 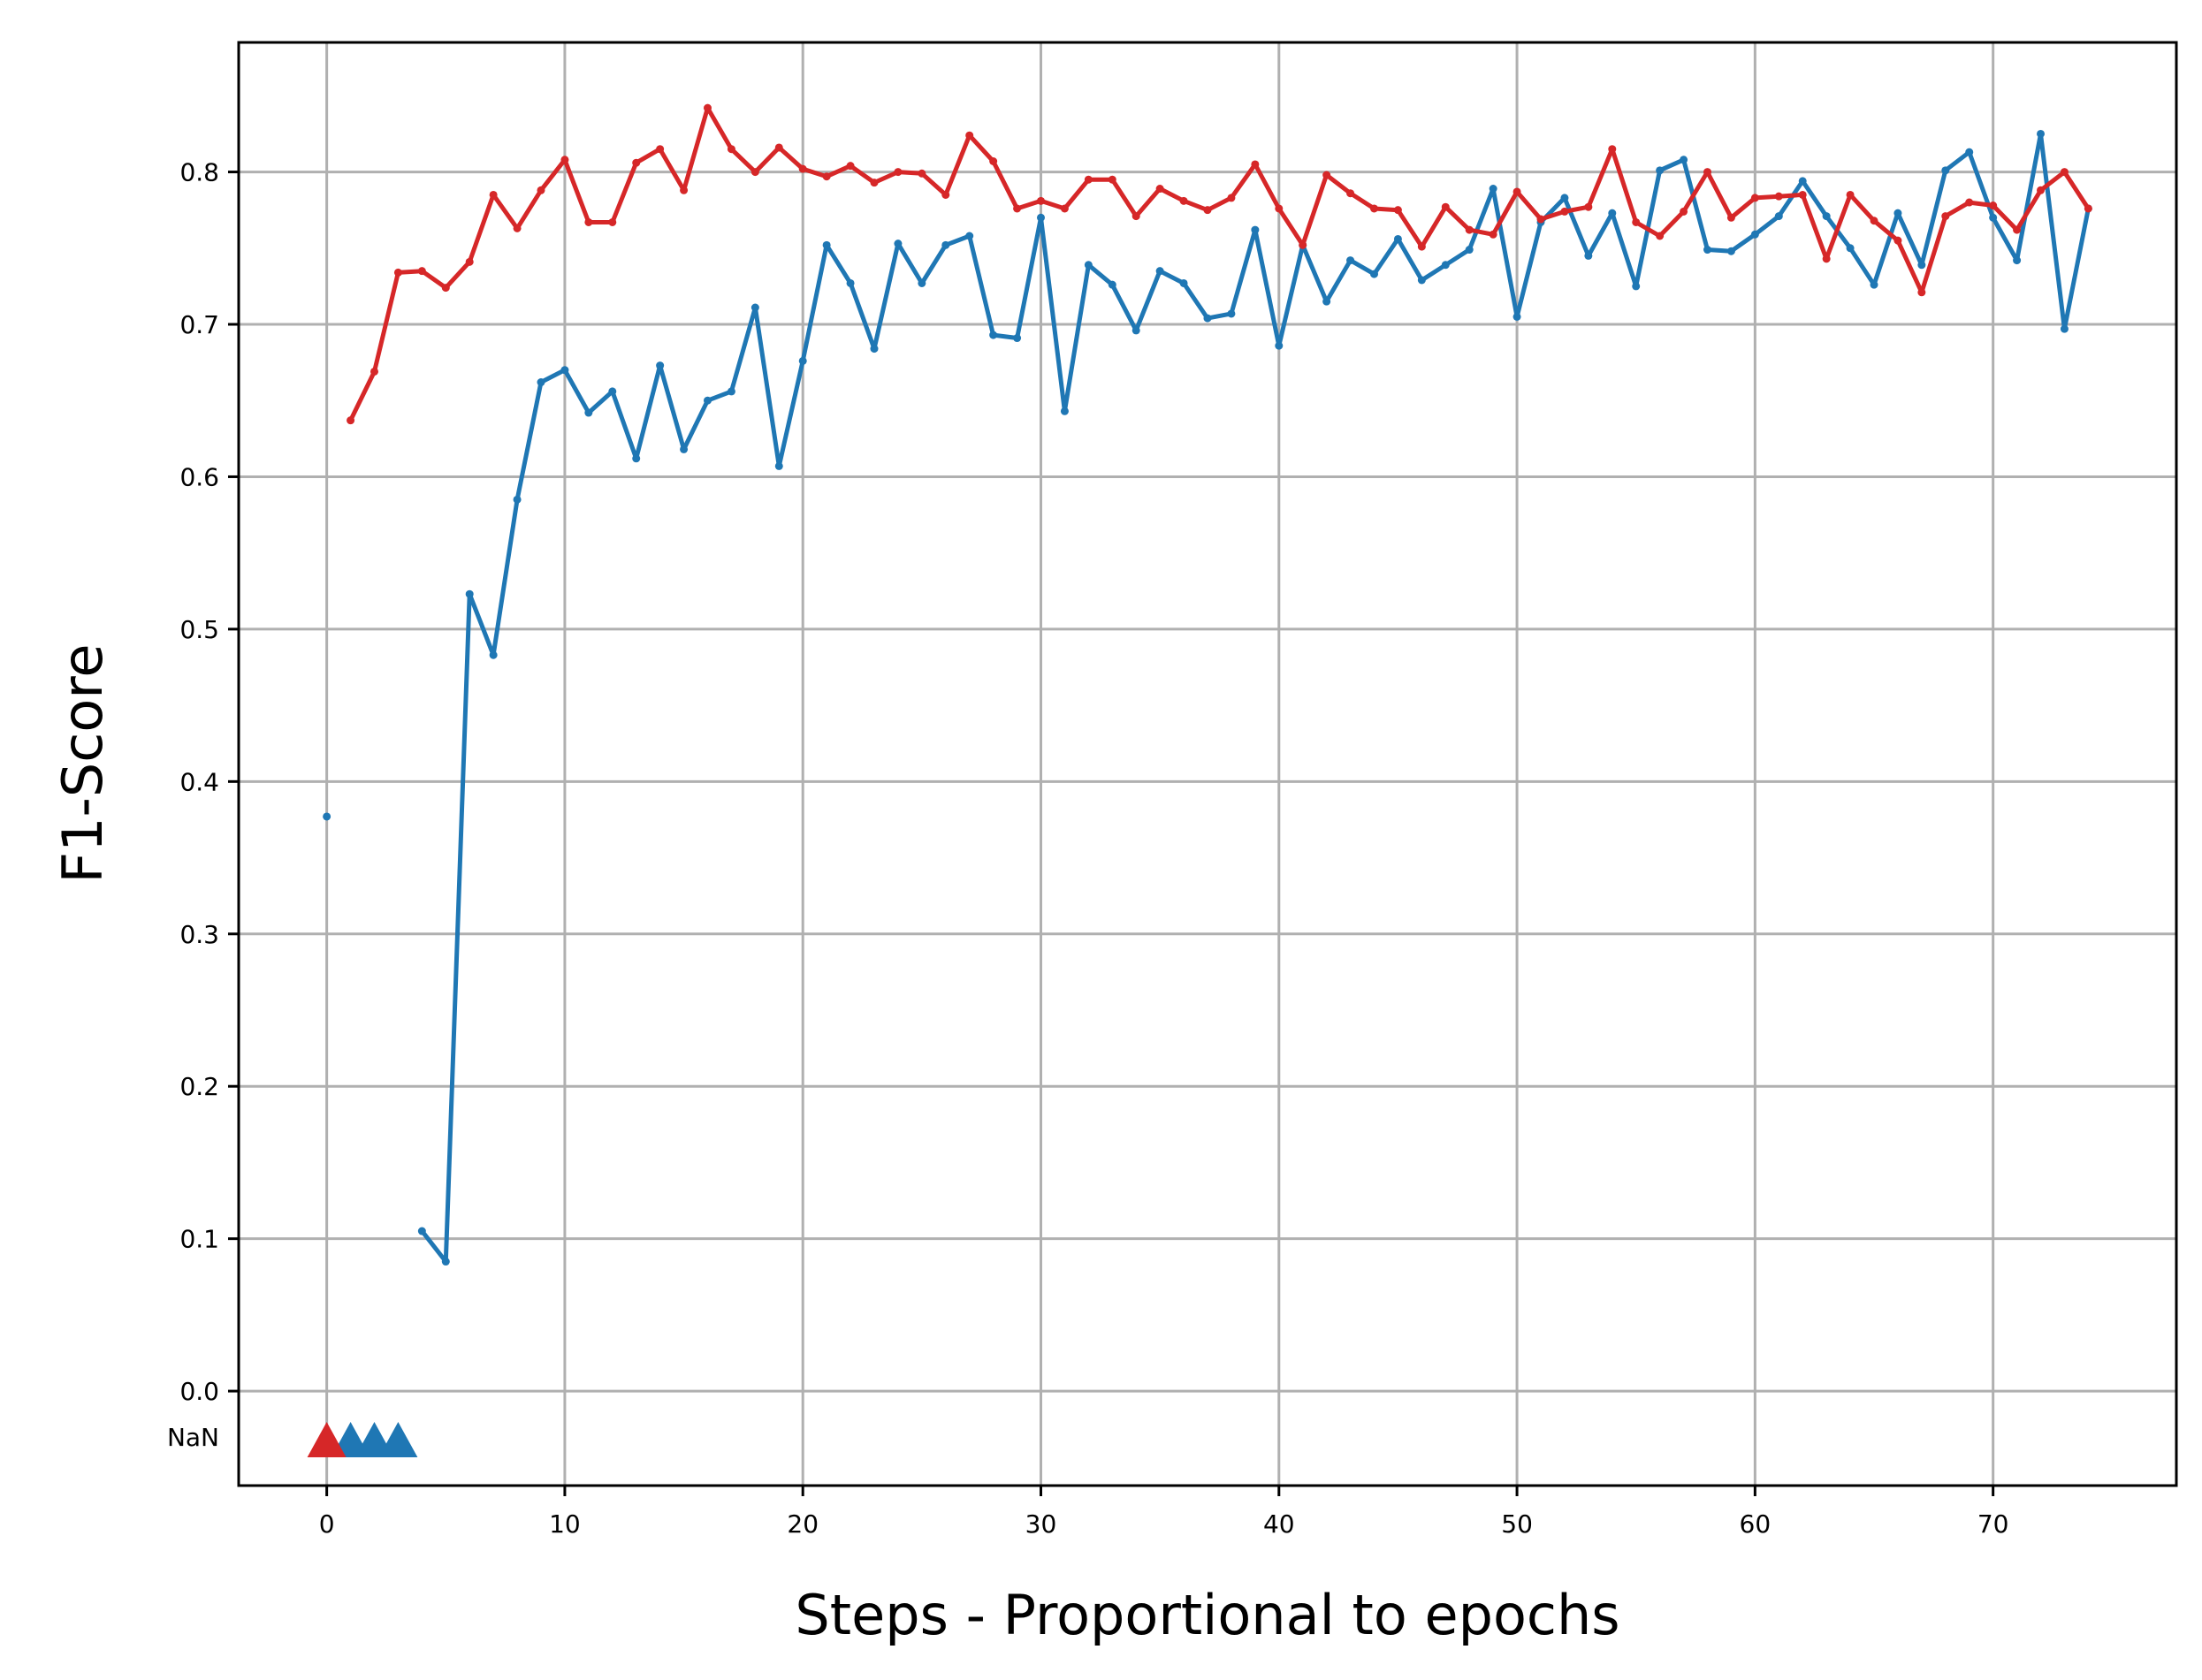 I want to click on y-tick-label: 0.0, so click(x=199, y=1391).